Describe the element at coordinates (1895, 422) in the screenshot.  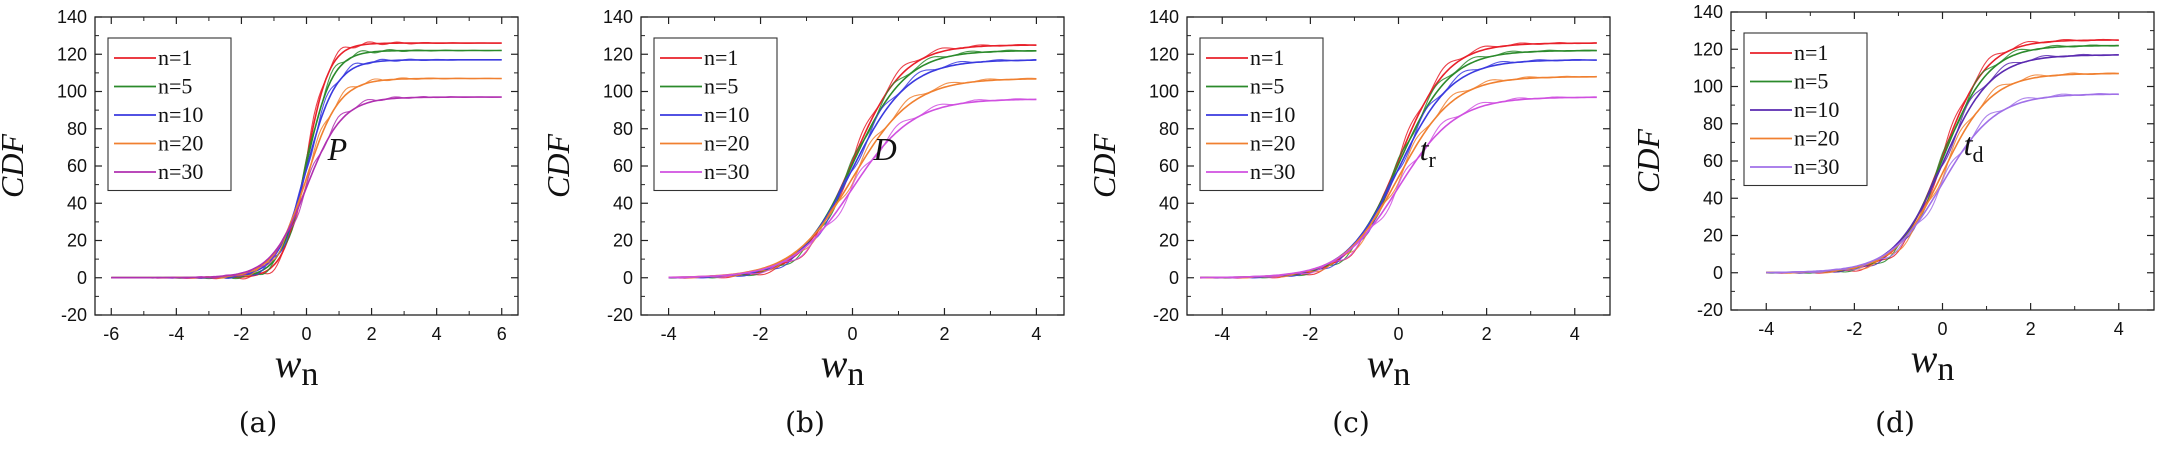
I see `panel-caption: (d)` at that location.